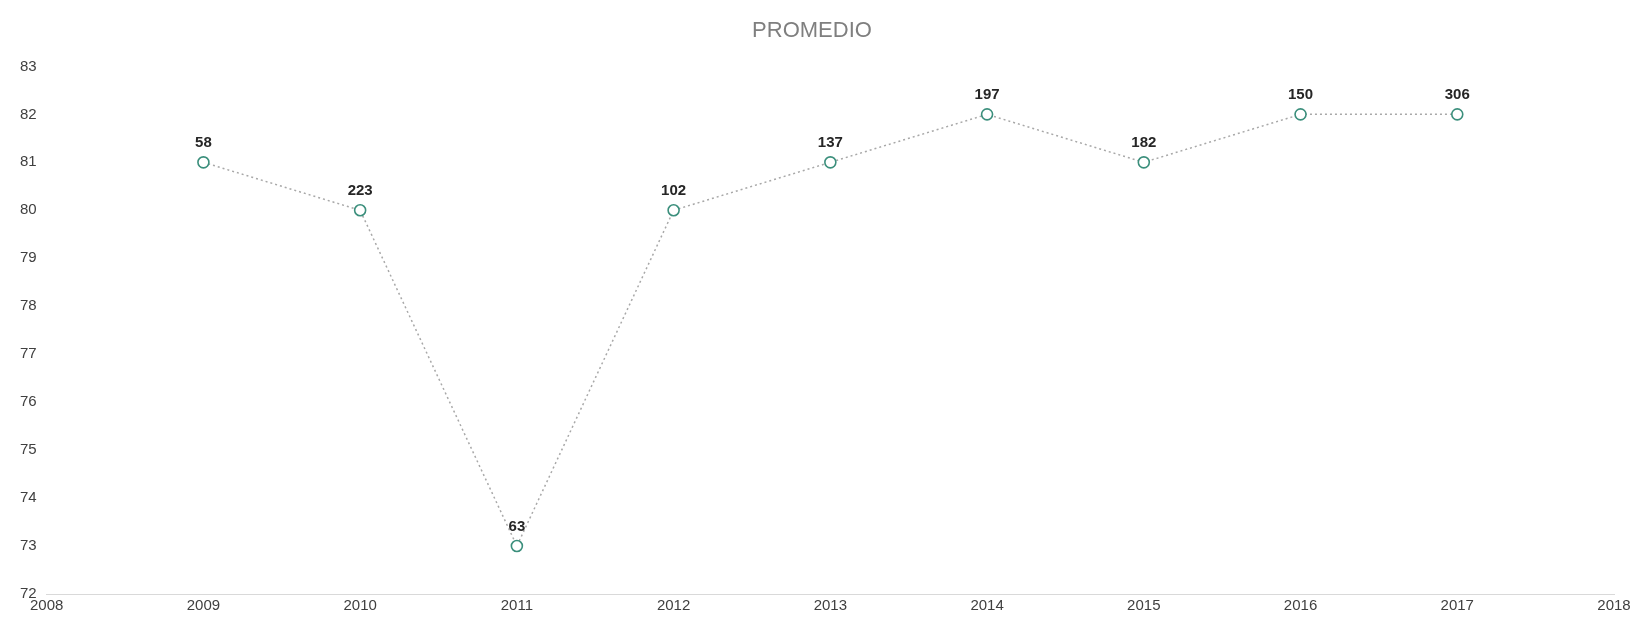 This screenshot has width=1644, height=623. What do you see at coordinates (28, 545) in the screenshot?
I see `y-tick-label: 73` at bounding box center [28, 545].